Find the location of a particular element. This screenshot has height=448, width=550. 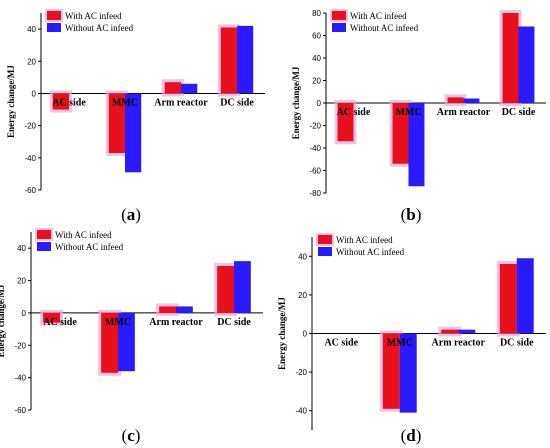

y-tick-label: -80 is located at coordinates (315, 193).